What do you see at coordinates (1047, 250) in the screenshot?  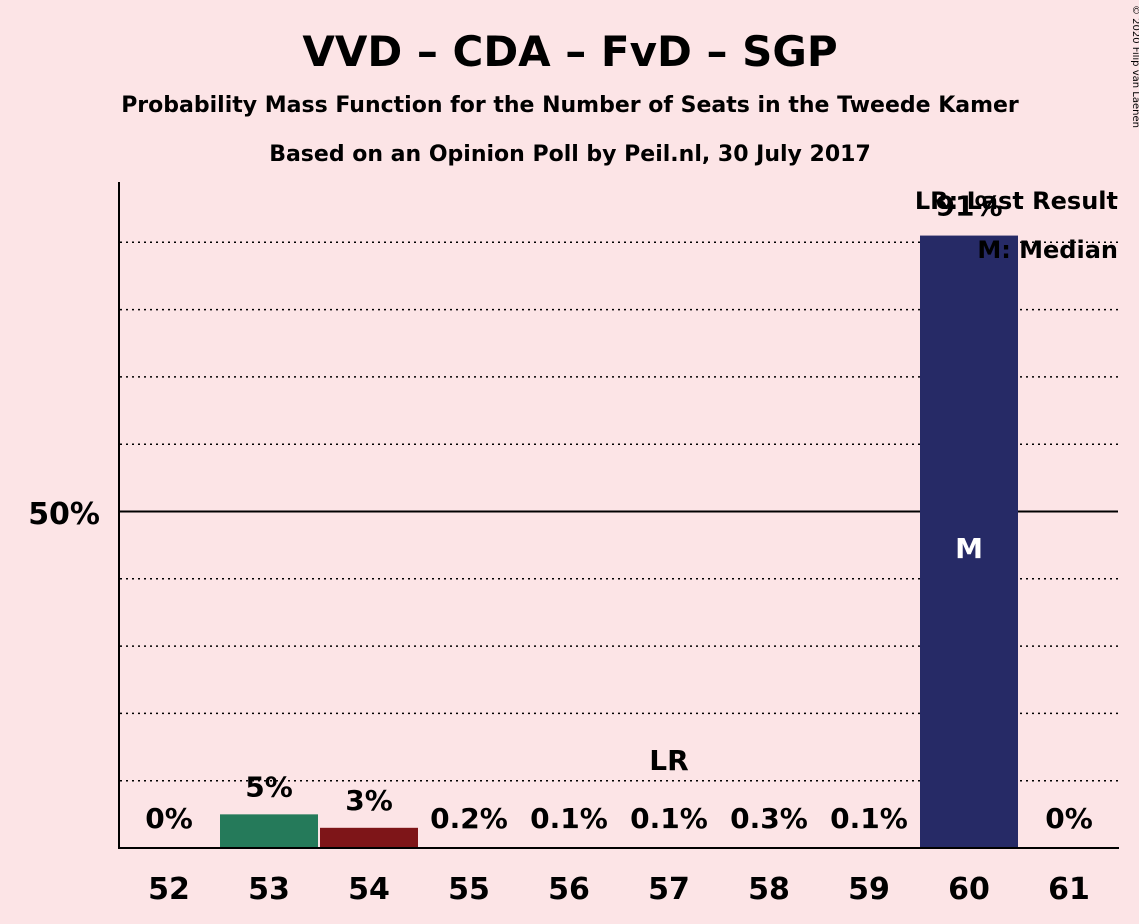 I see `legend-median: M: Median` at bounding box center [1047, 250].